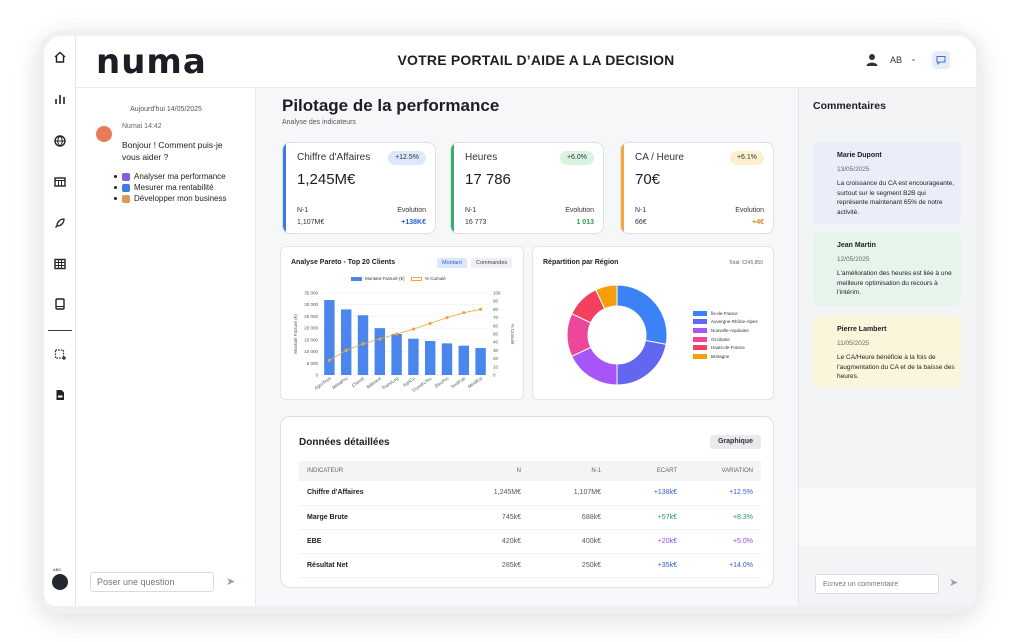 This screenshot has height=642, width=1024. Describe the element at coordinates (60, 582) in the screenshot. I see `avatar` at that location.